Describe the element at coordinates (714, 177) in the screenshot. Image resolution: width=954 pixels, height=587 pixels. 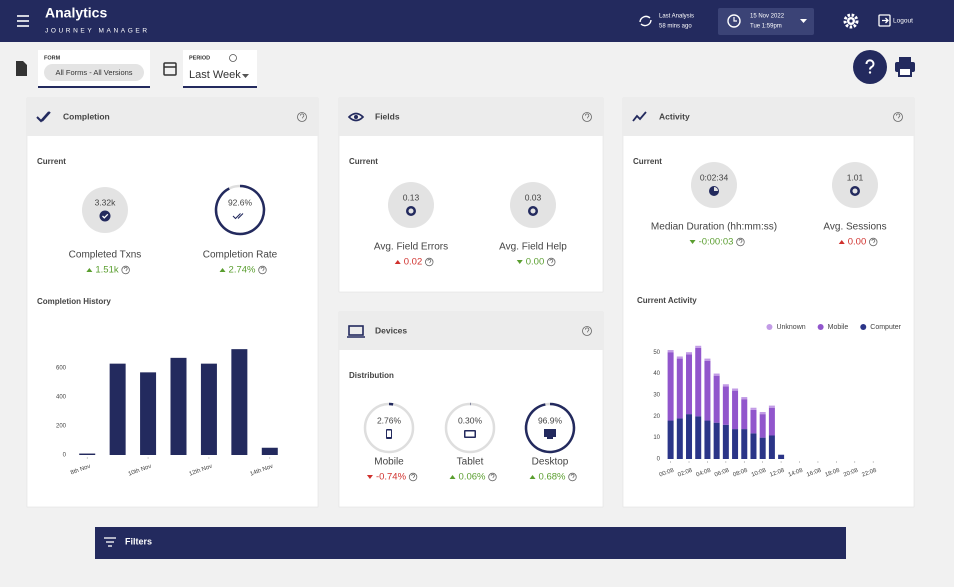
I see `metric-value: 0:02:34` at that location.